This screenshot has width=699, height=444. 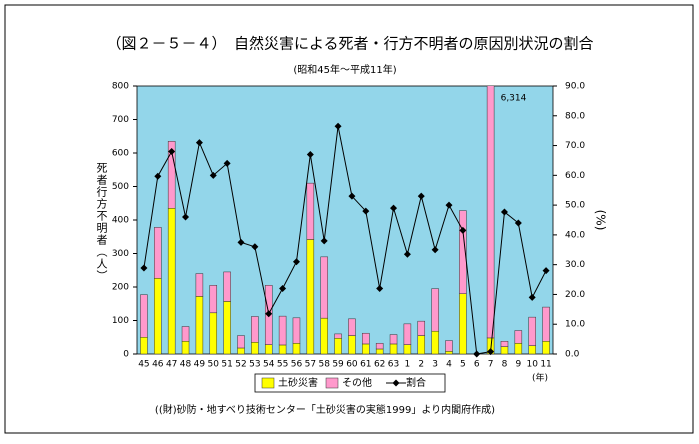 I want to click on legend-label: その他, so click(x=357, y=382).